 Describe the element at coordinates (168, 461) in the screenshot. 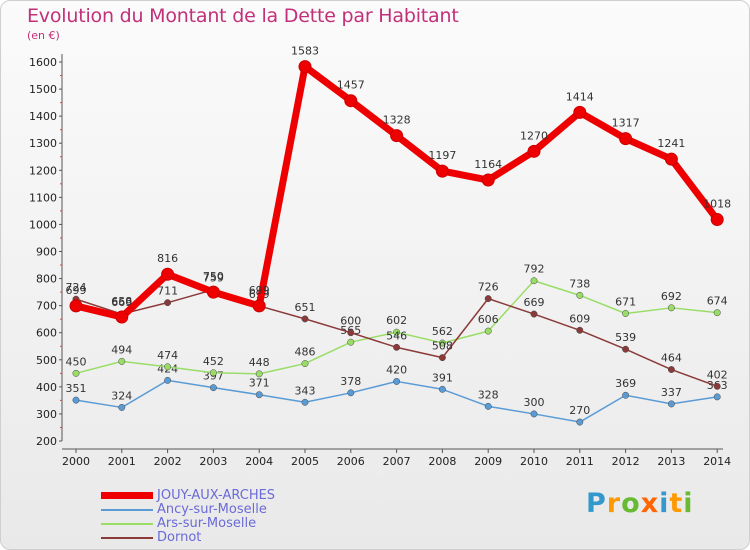

I see `x-tick-label: 2002` at that location.